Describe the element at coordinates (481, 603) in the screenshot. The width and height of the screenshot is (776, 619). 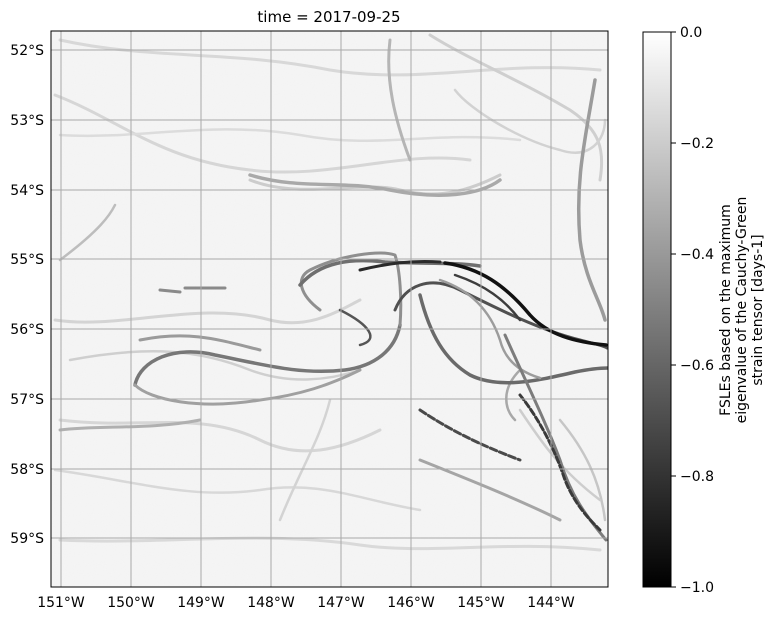
I see `lon-tick-label: 145°W` at that location.